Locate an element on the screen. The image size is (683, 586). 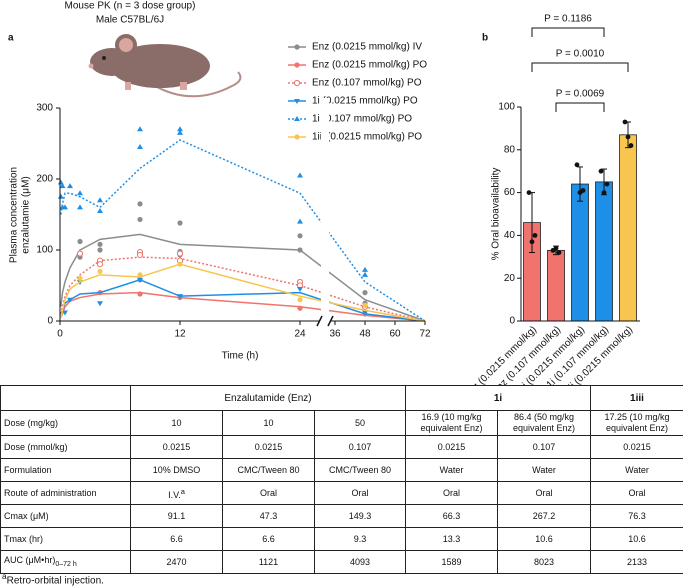
table-cell: 1121 is located at coordinates (269, 562).